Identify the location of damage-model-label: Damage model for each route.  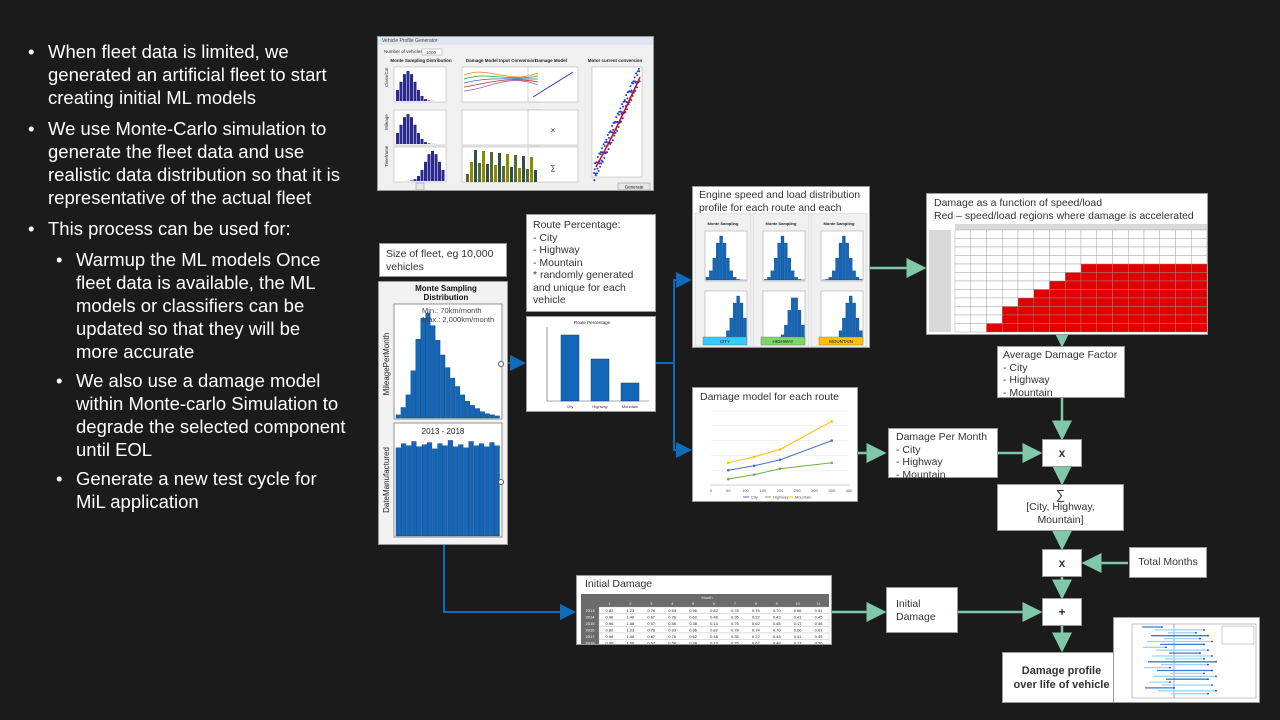
(769, 397).